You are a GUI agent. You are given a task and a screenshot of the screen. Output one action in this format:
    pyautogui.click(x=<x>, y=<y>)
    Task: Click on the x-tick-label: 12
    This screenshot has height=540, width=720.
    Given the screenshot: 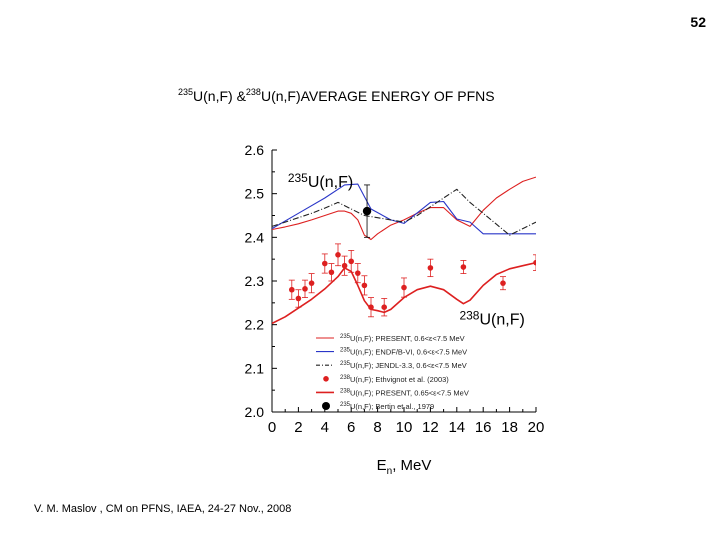 What is the action you would take?
    pyautogui.click(x=430, y=427)
    